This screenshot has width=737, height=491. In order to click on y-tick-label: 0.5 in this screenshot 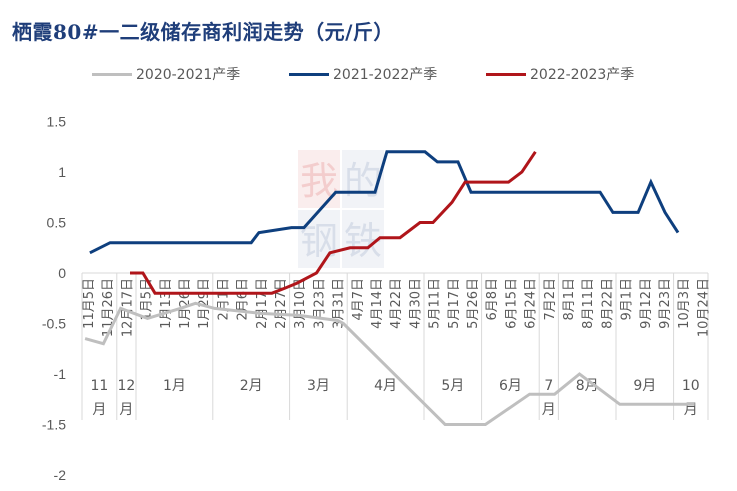, I will do `click(57, 223)`.